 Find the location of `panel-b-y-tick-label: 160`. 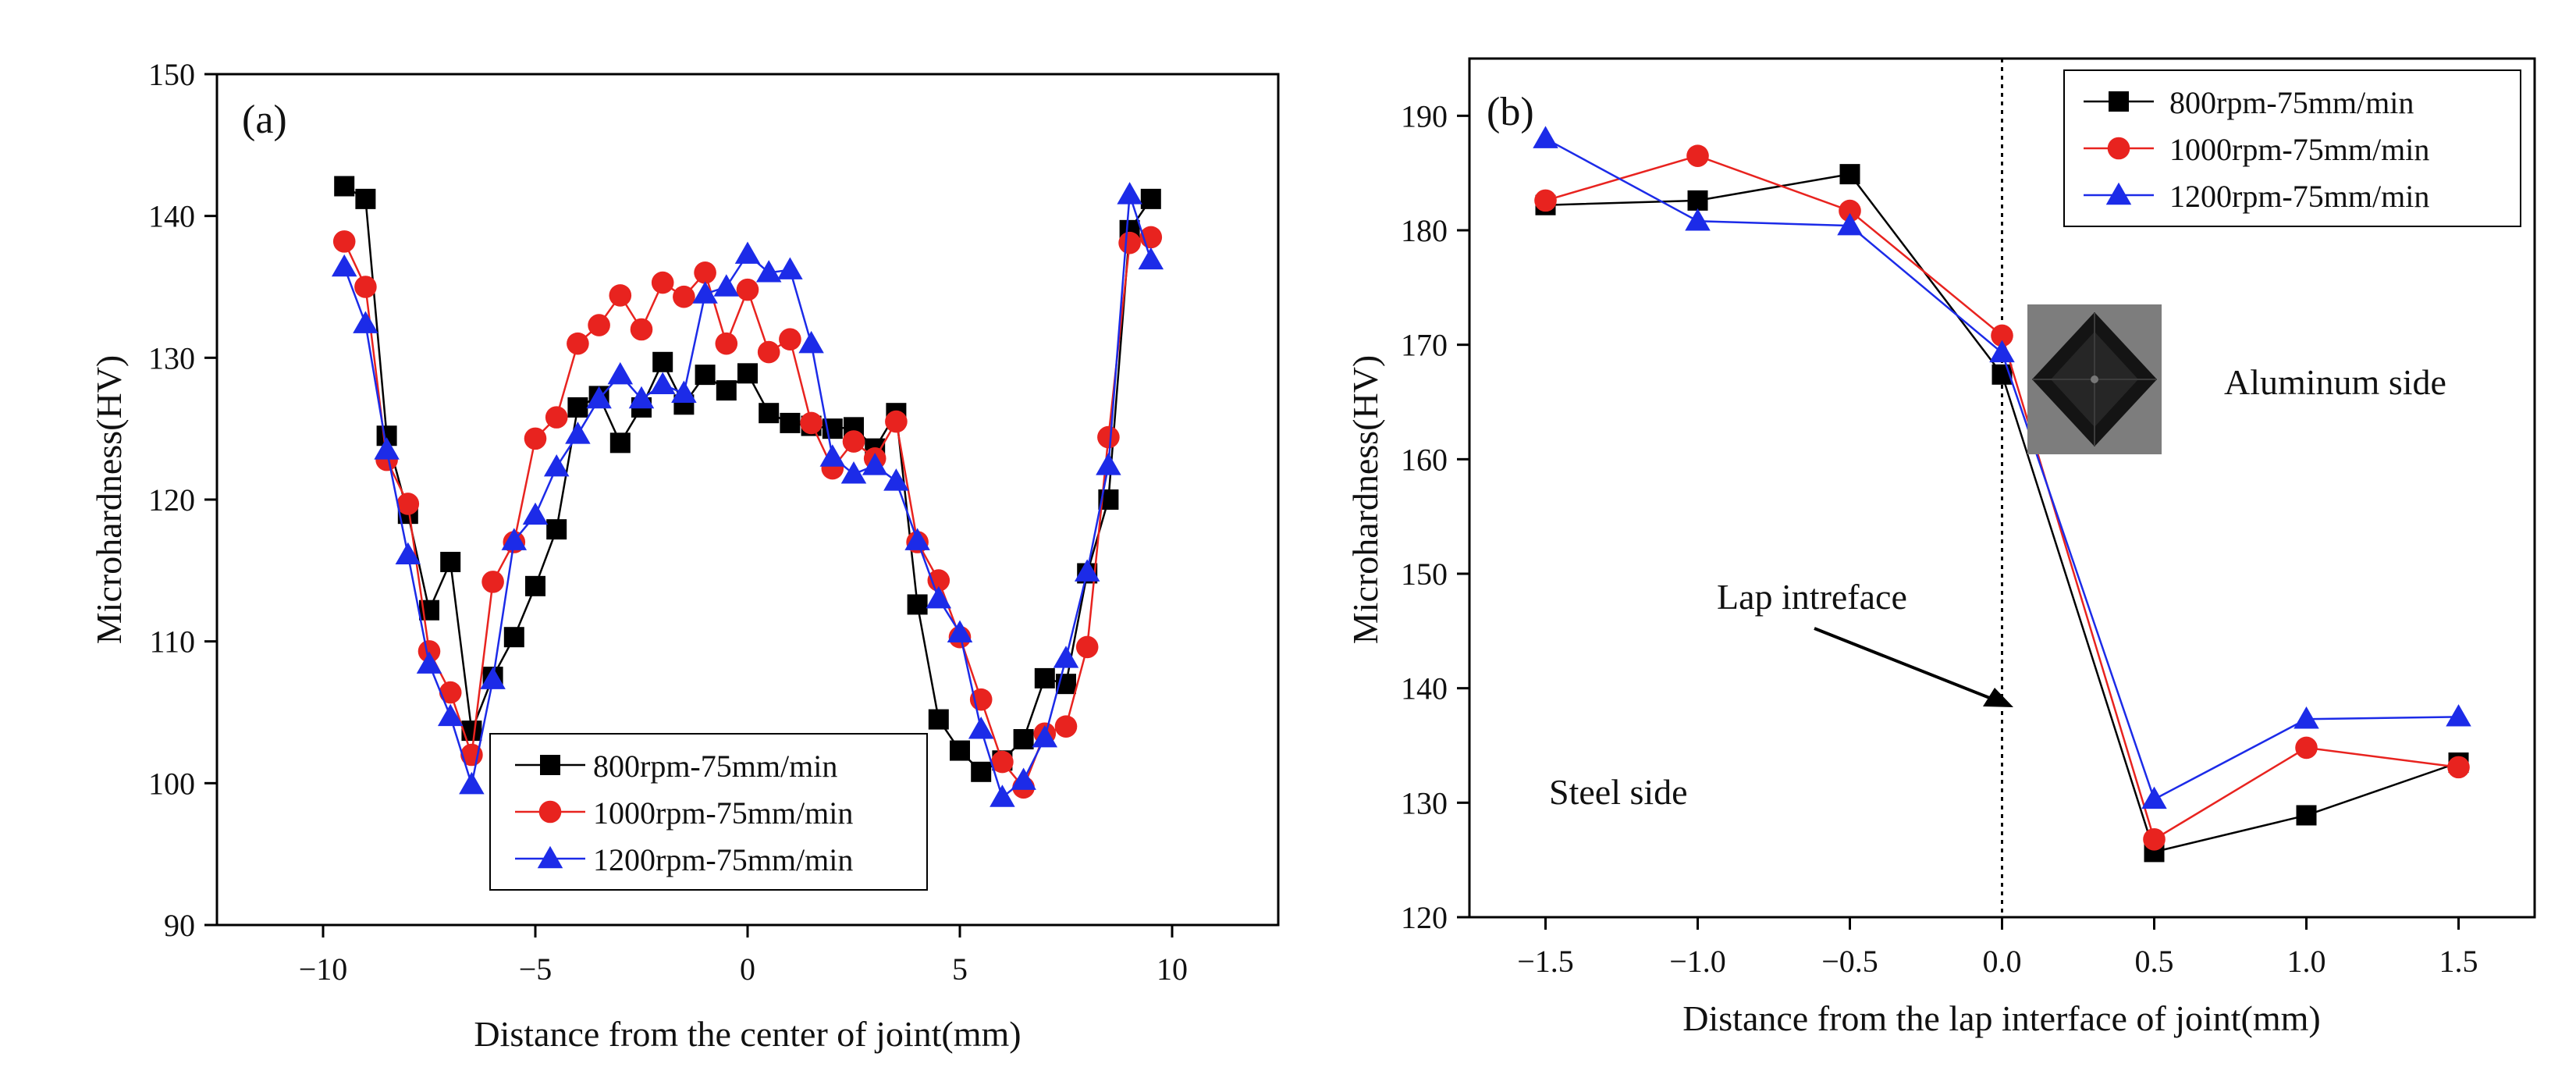

panel-b-y-tick-label: 160 is located at coordinates (1424, 459).